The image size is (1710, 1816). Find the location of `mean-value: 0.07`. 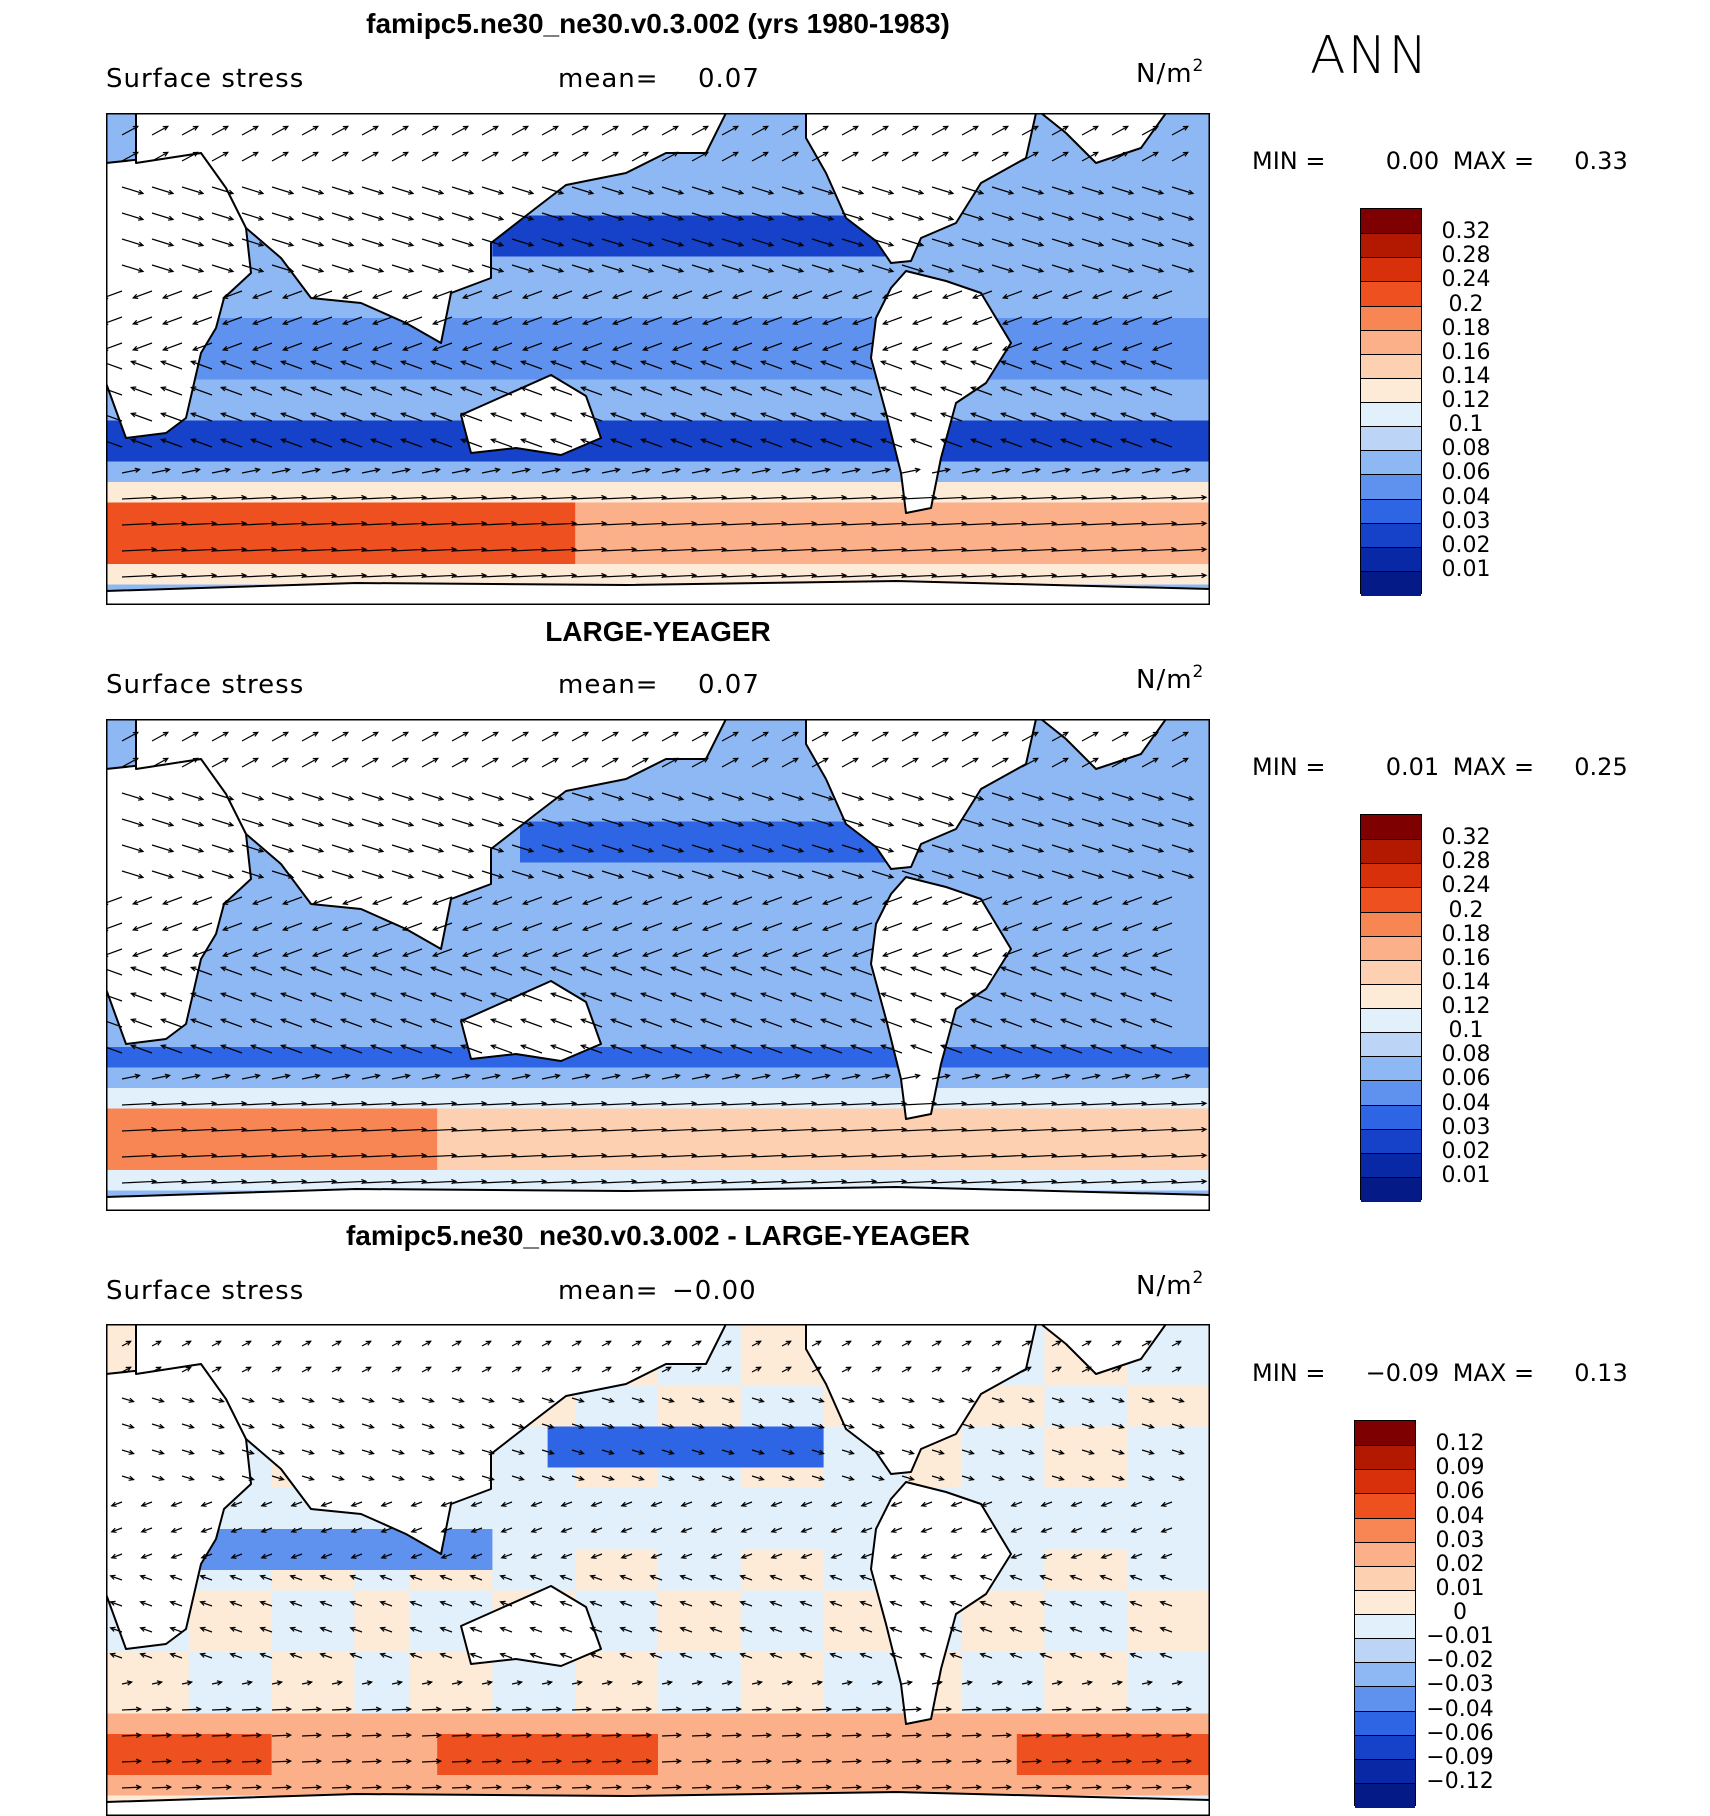

mean-value: 0.07 is located at coordinates (729, 79).